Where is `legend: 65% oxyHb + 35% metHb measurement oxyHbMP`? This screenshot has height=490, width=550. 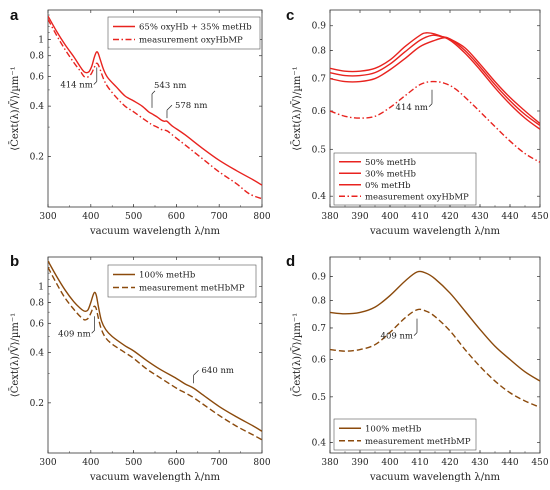 legend: 65% oxyHb + 35% metHb measurement oxyHbMP is located at coordinates (184, 33).